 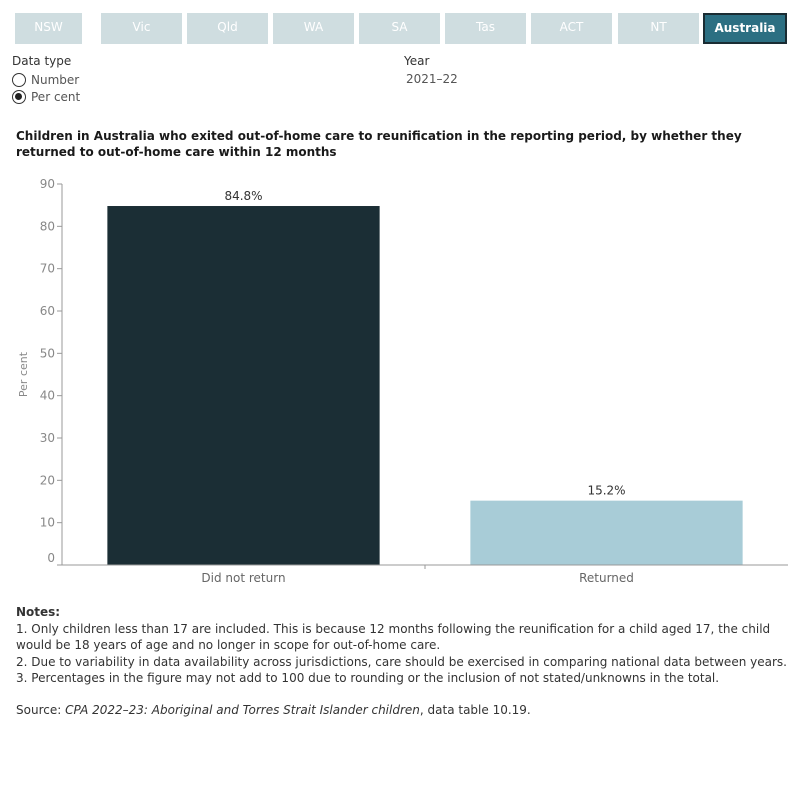 I want to click on jurisdiction-tabs: NSW Vic Qld WA SA Tas ACT NT Australia, so click(x=401, y=28).